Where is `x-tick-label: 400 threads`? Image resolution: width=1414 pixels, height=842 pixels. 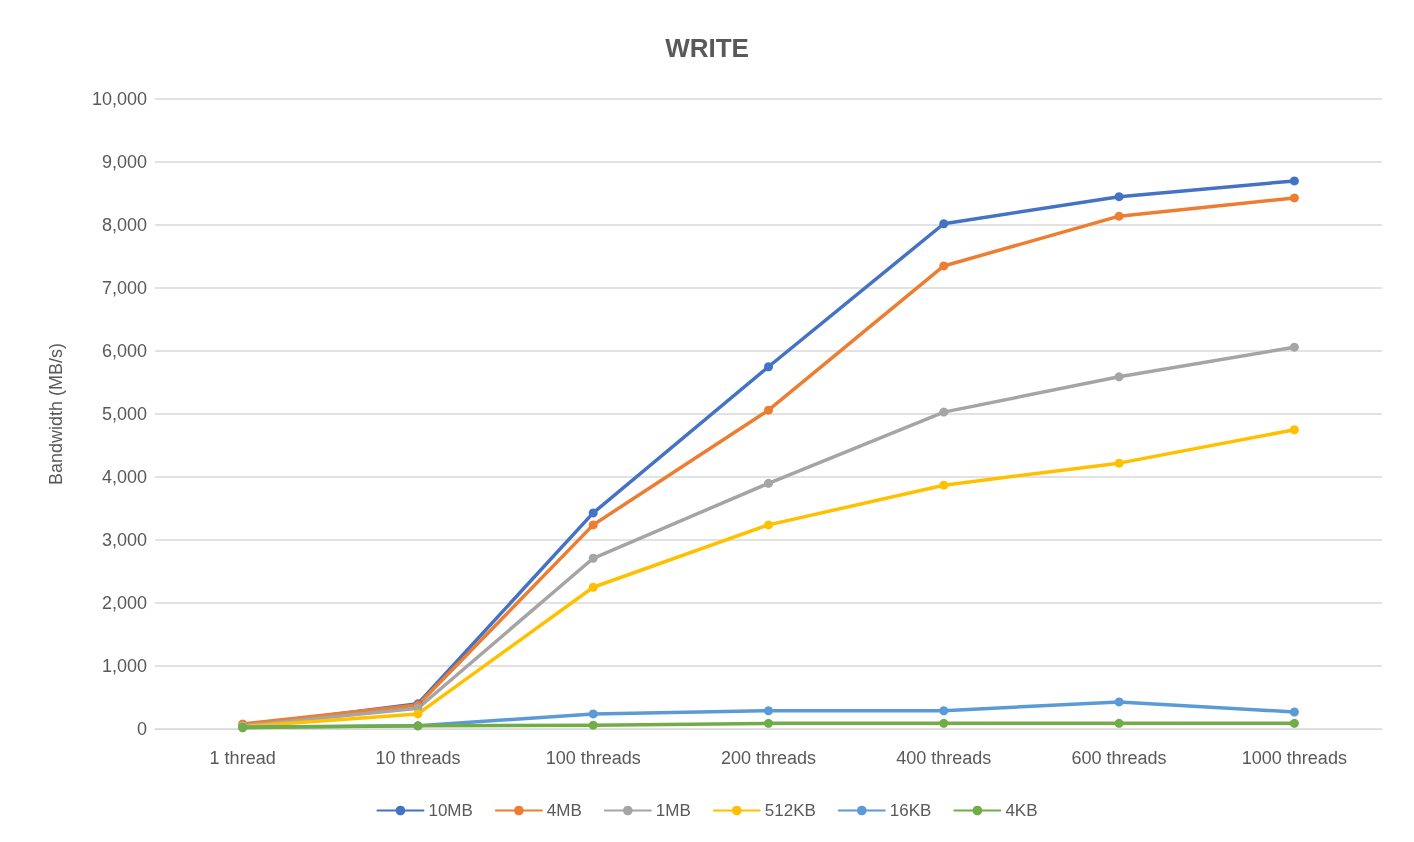 x-tick-label: 400 threads is located at coordinates (944, 758).